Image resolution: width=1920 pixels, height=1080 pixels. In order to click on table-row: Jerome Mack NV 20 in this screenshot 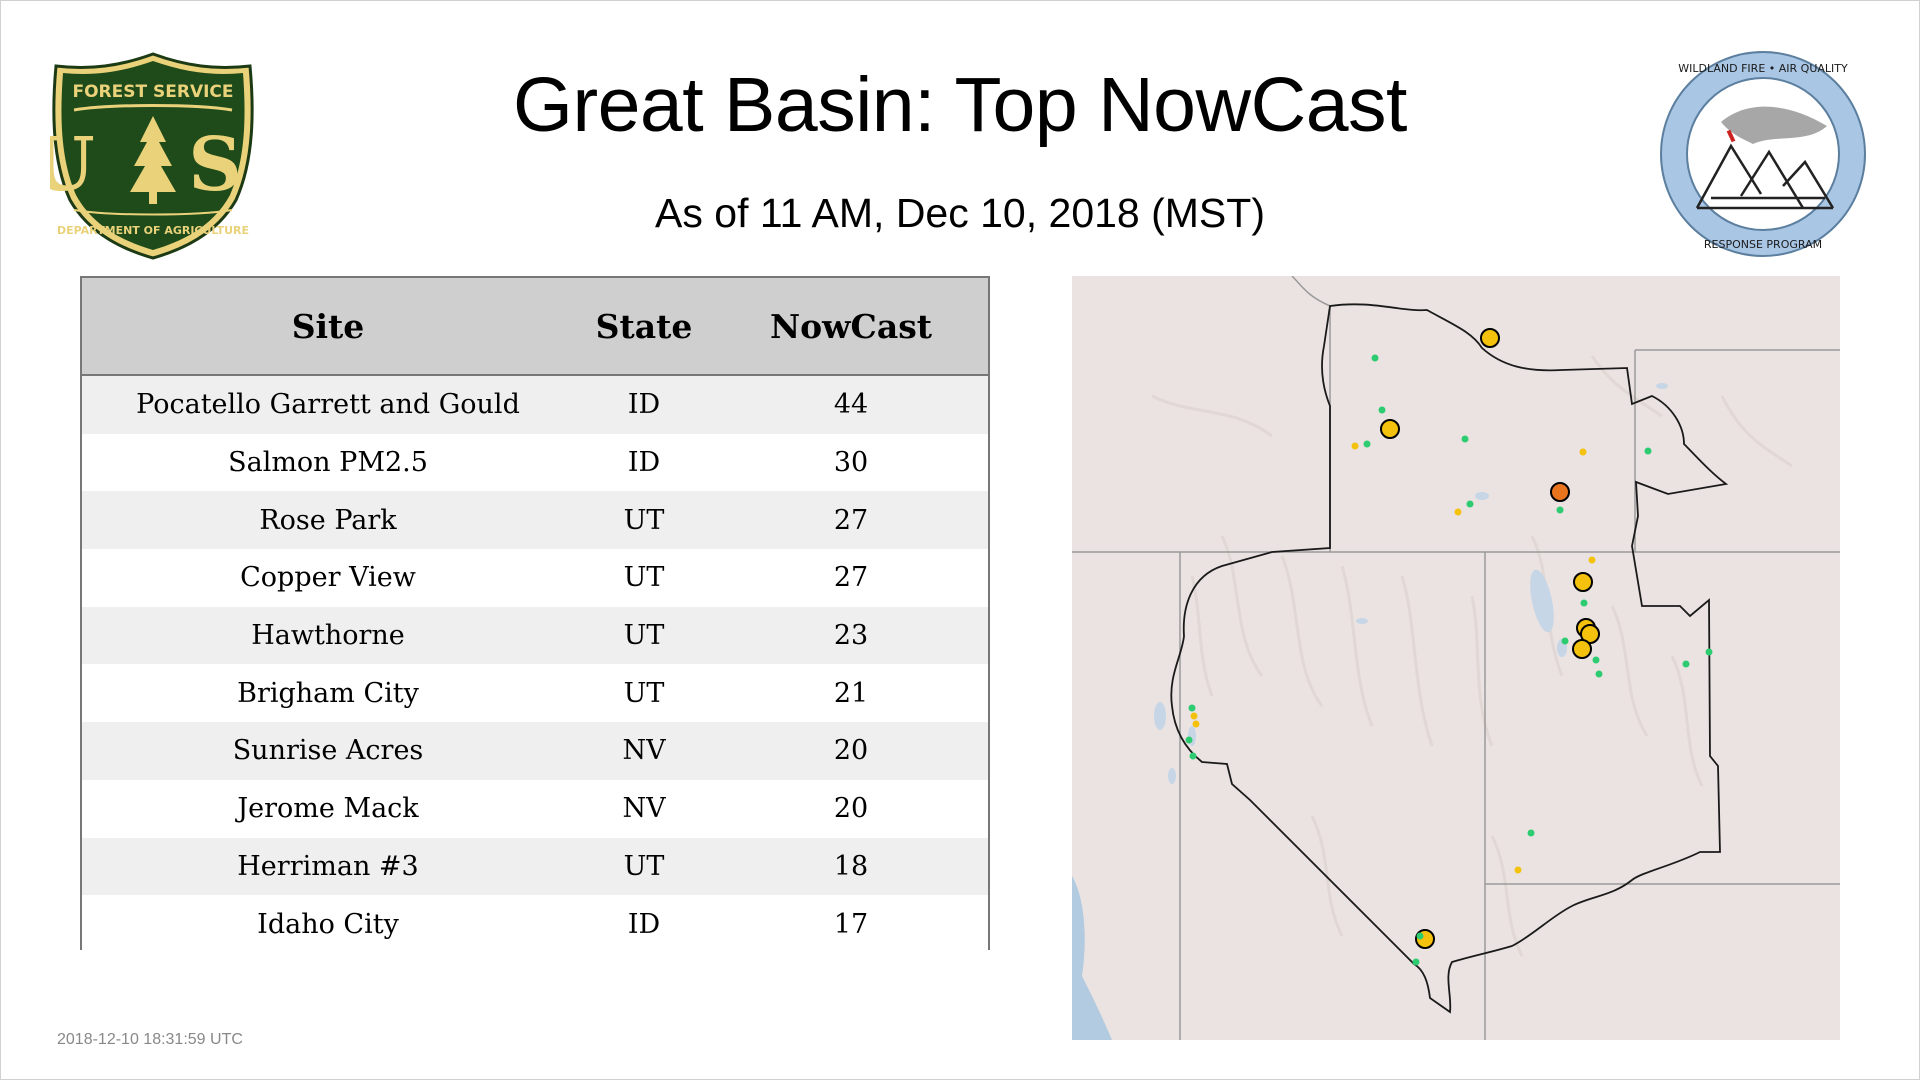, I will do `click(535, 808)`.